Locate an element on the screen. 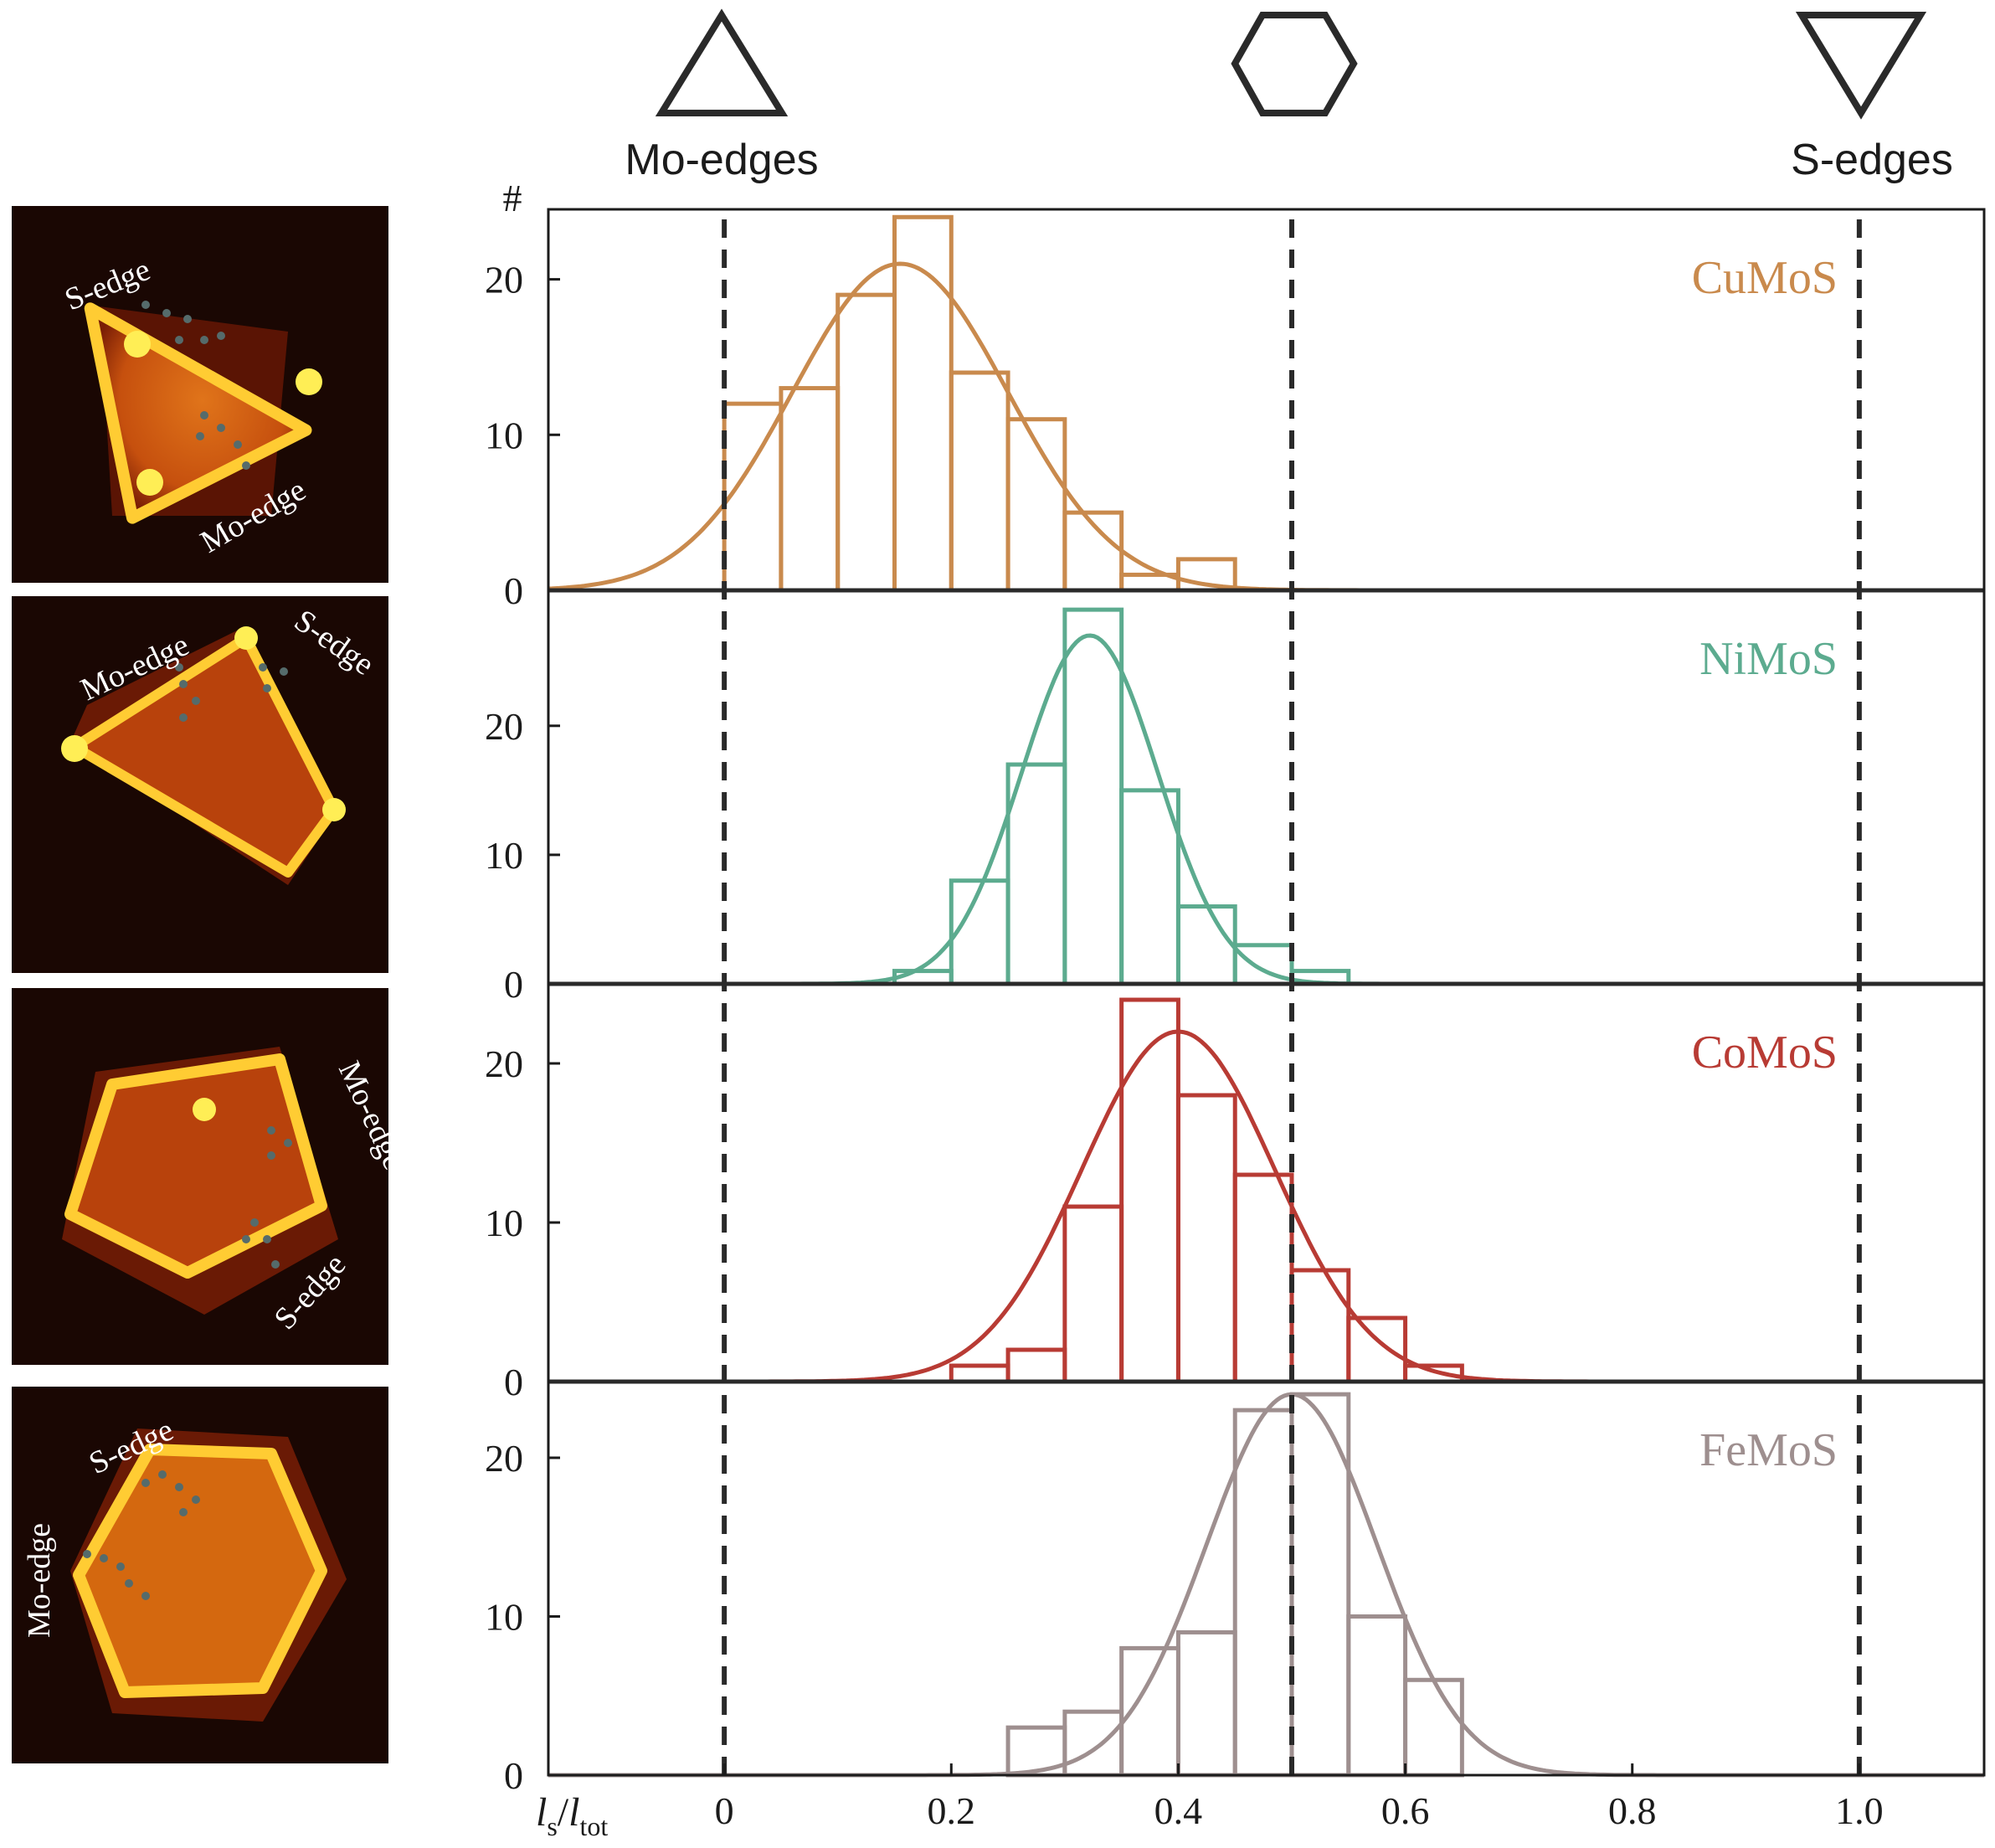  series-label-cumos: CuMoS is located at coordinates (1765, 278).